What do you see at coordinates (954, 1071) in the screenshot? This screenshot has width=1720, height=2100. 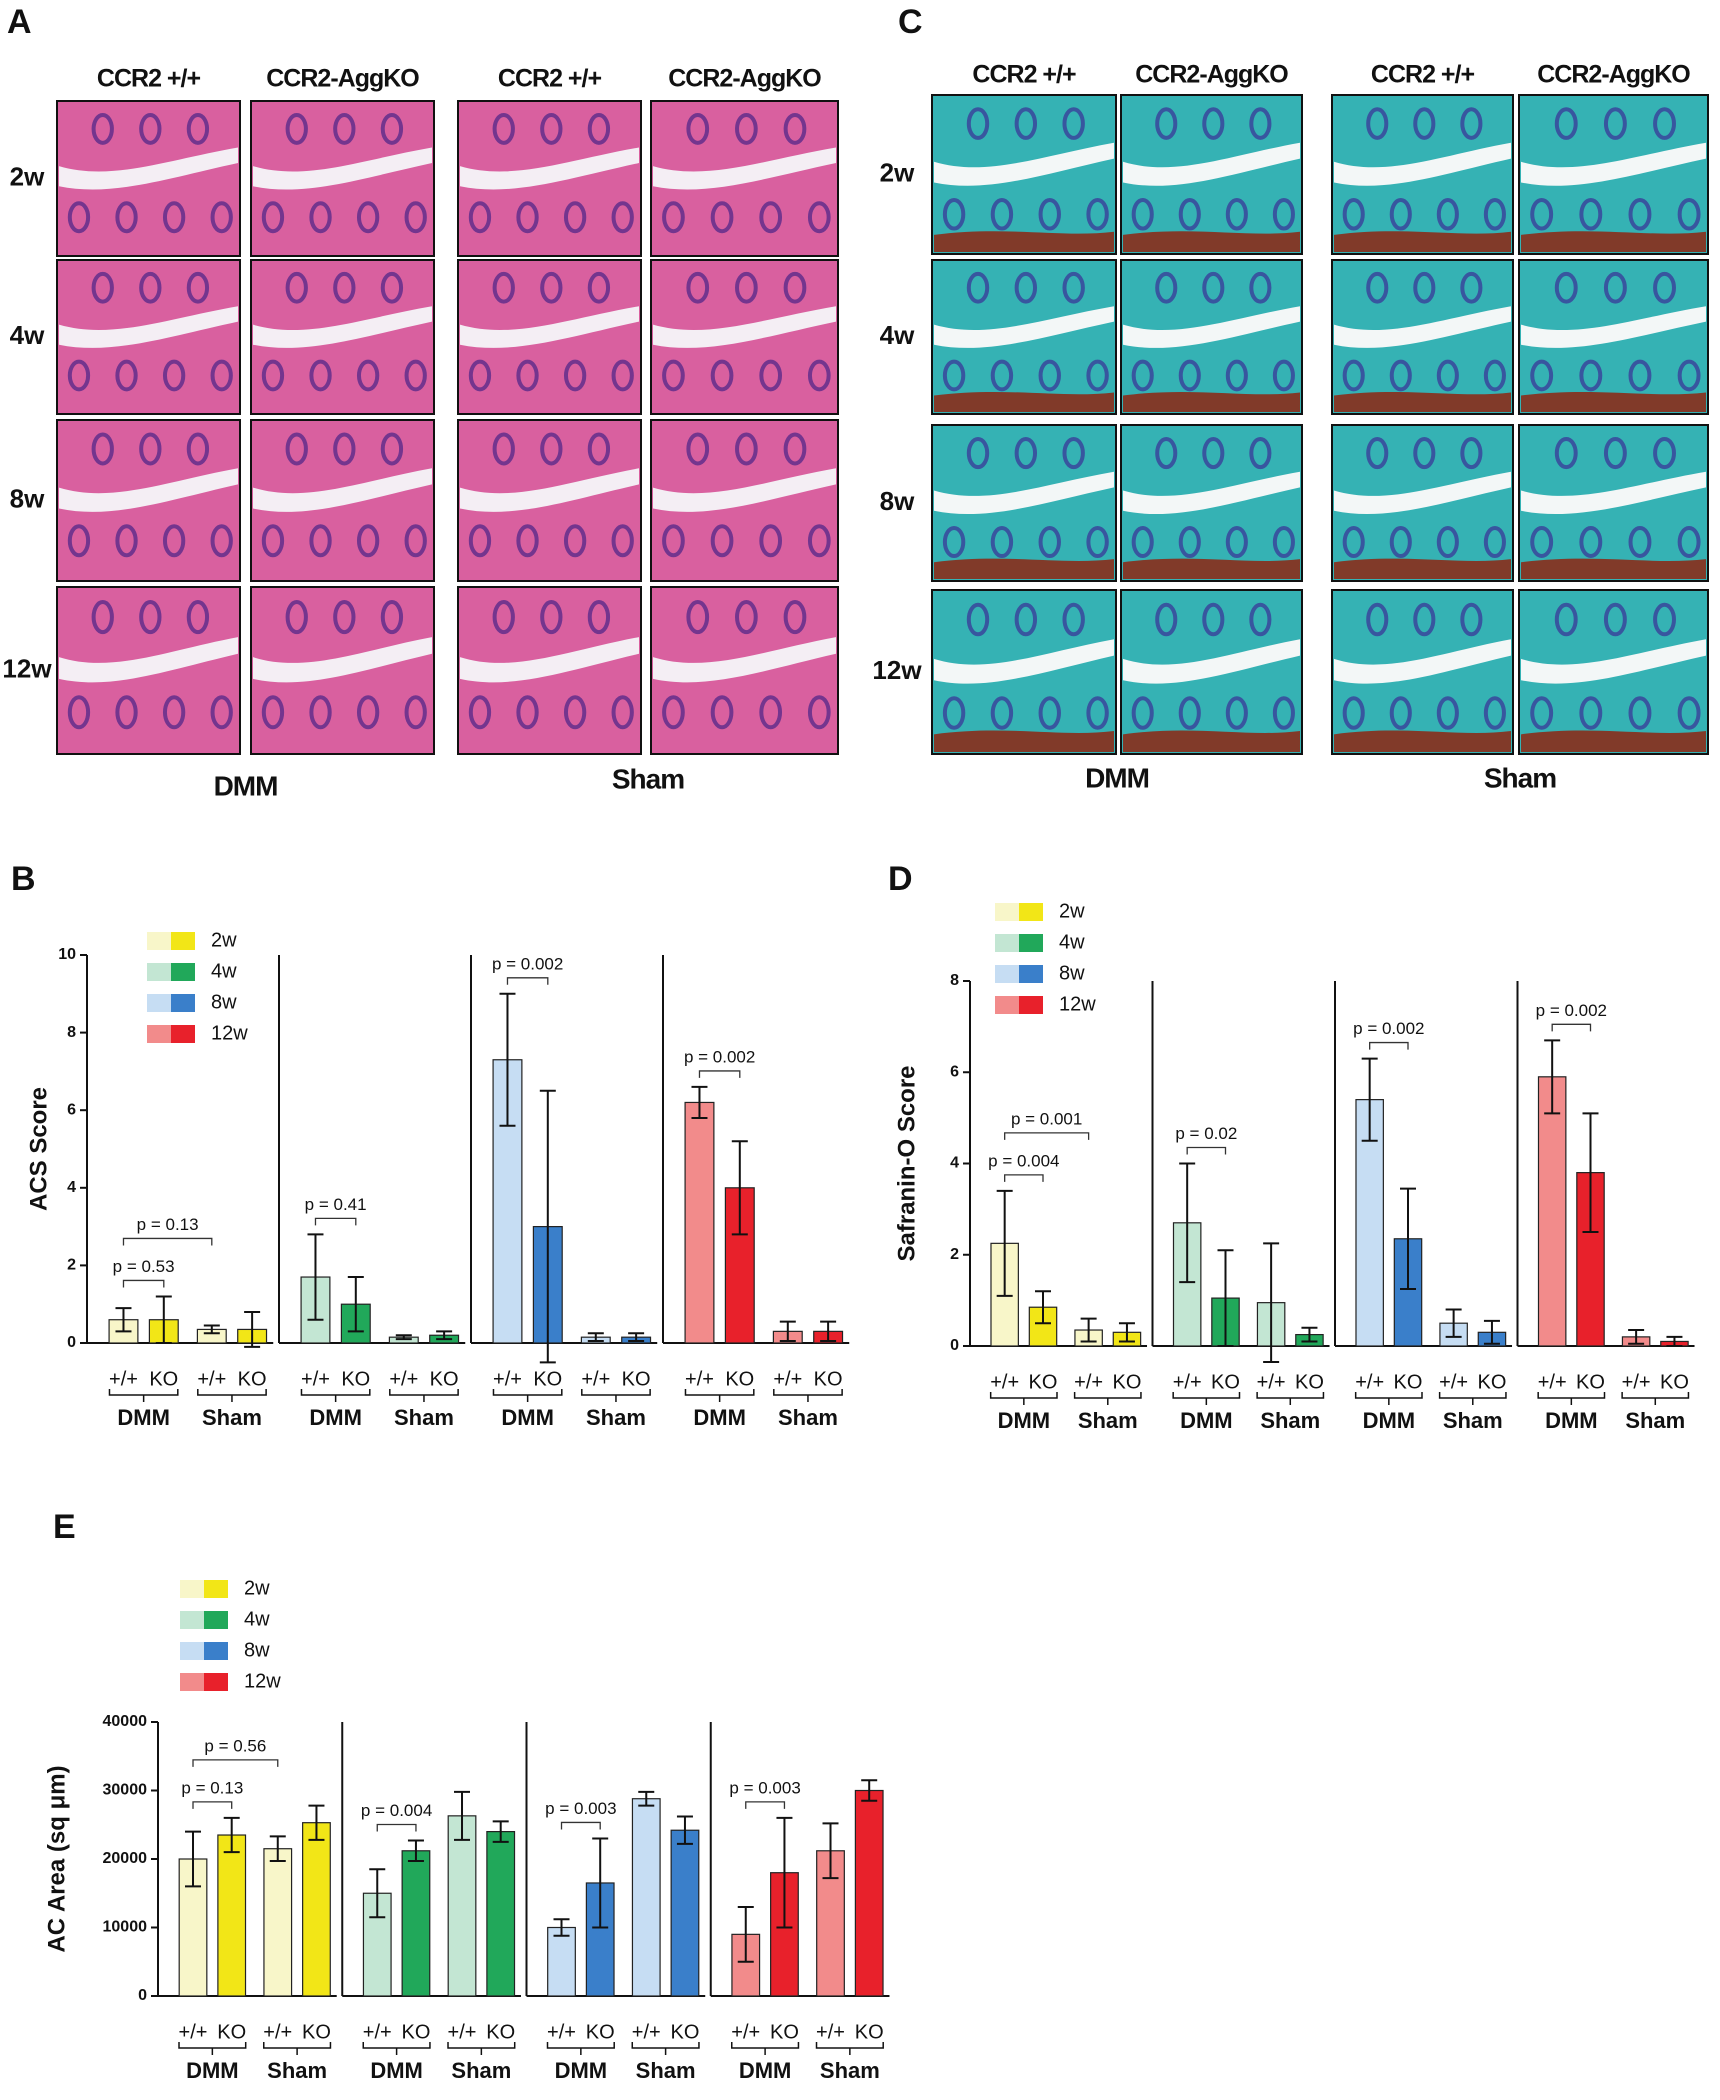 I see `y-tick-label: 6` at bounding box center [954, 1071].